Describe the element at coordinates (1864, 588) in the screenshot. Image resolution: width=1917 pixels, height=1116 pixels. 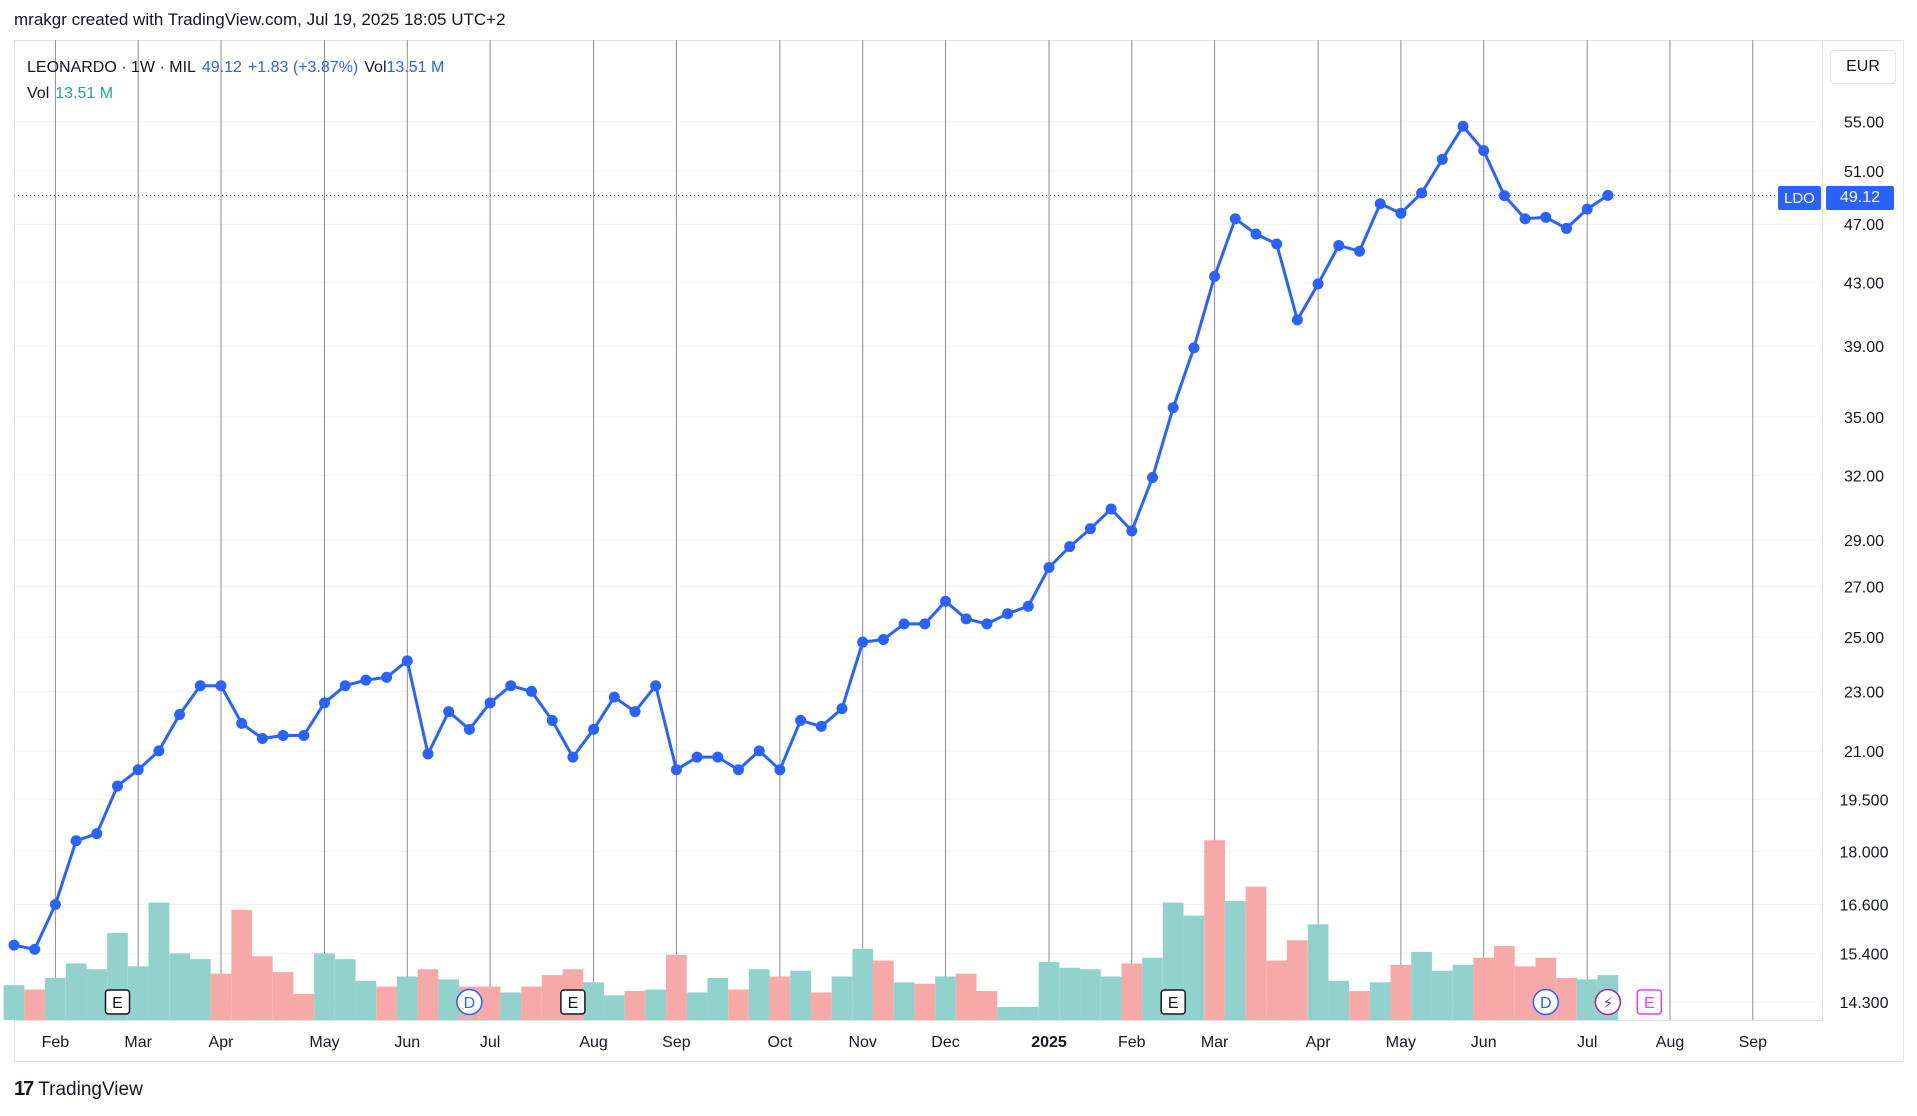
I see `price-tick-label: 27.00` at that location.